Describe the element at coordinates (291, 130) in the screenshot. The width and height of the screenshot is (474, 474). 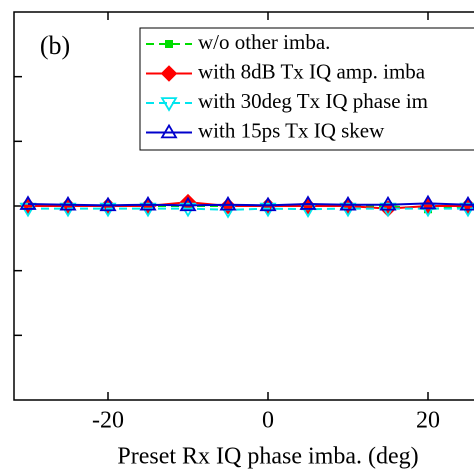
I see `legend-label: with 15ps Tx IQ skew` at that location.